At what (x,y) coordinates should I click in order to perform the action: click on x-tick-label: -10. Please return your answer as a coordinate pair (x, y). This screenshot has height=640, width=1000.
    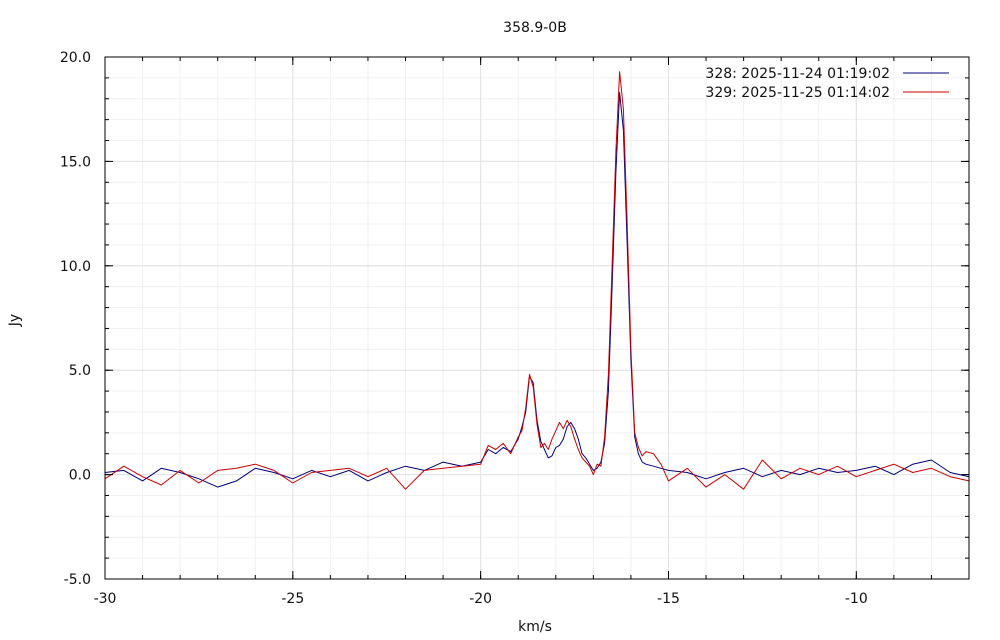
    Looking at the image, I should click on (856, 599).